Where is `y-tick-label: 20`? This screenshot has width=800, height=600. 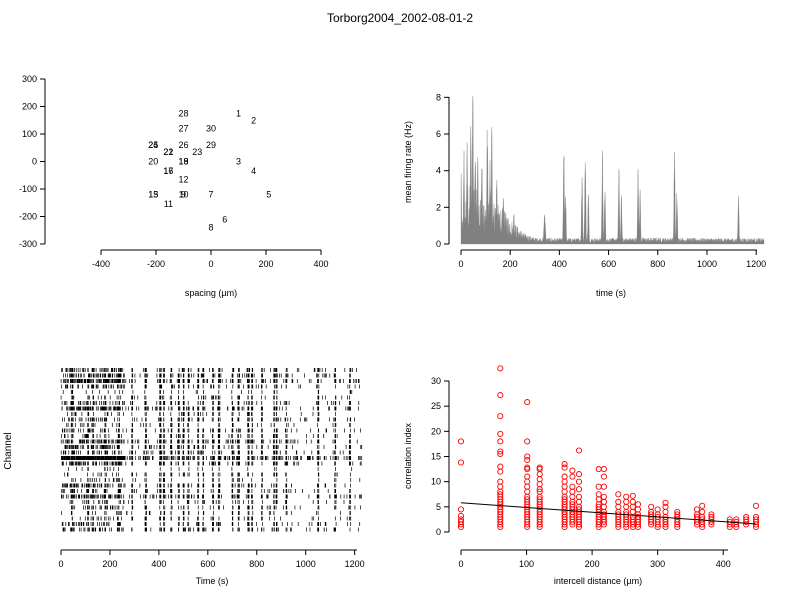
y-tick-label: 20 is located at coordinates (436, 431).